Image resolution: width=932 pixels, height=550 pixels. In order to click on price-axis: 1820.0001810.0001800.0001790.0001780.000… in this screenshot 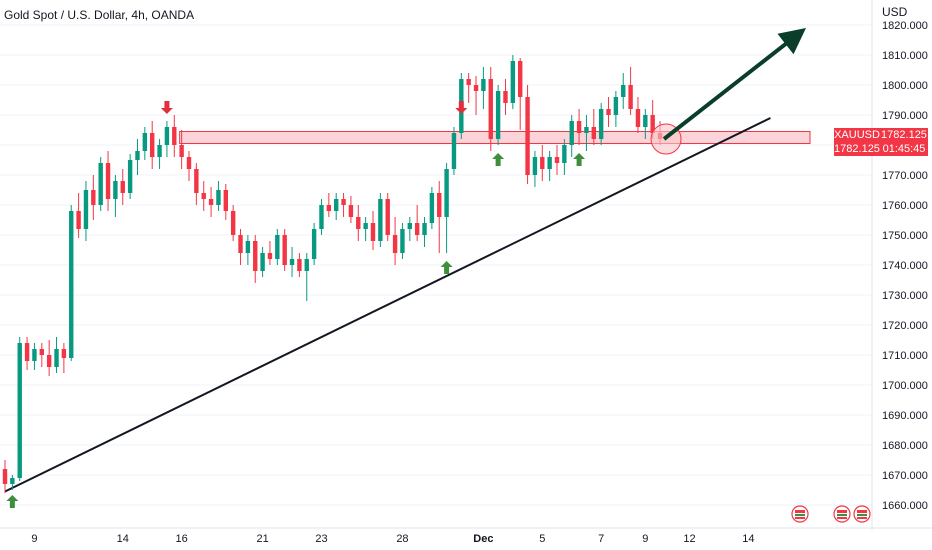, I will do `click(899, 265)`.